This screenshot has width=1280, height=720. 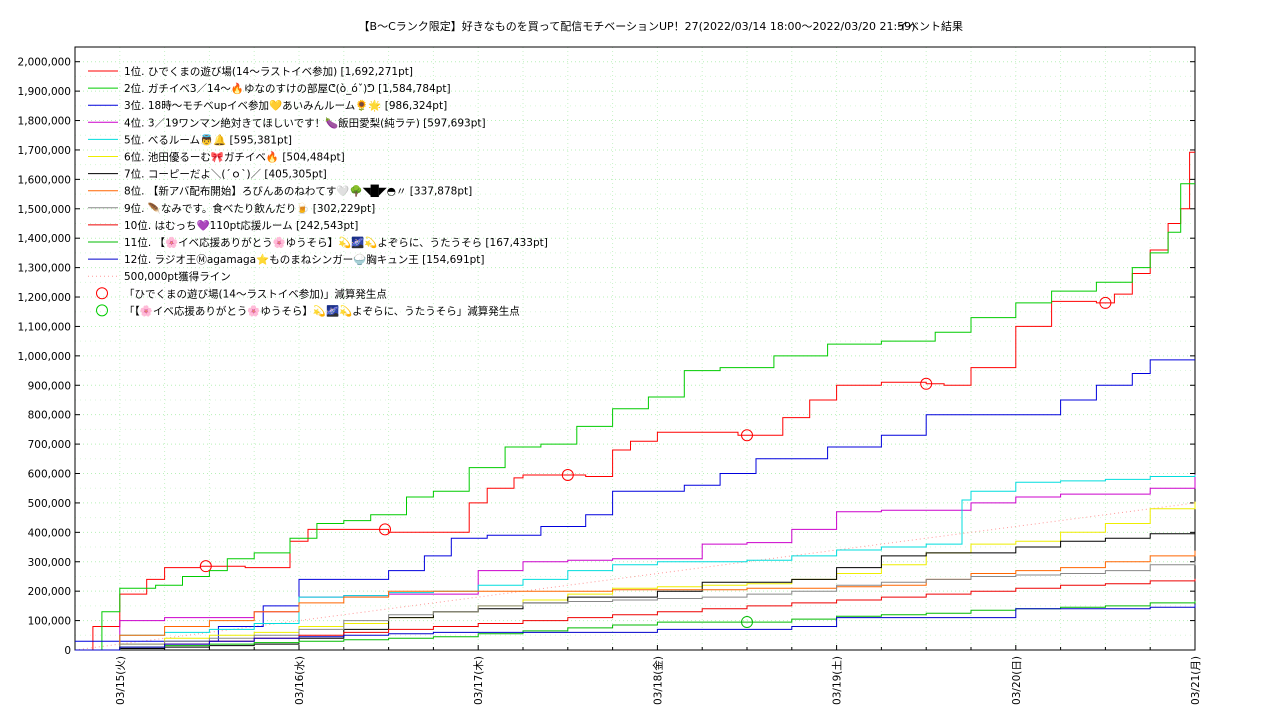 I want to click on y-tick-label: 500,000, so click(x=49, y=504).